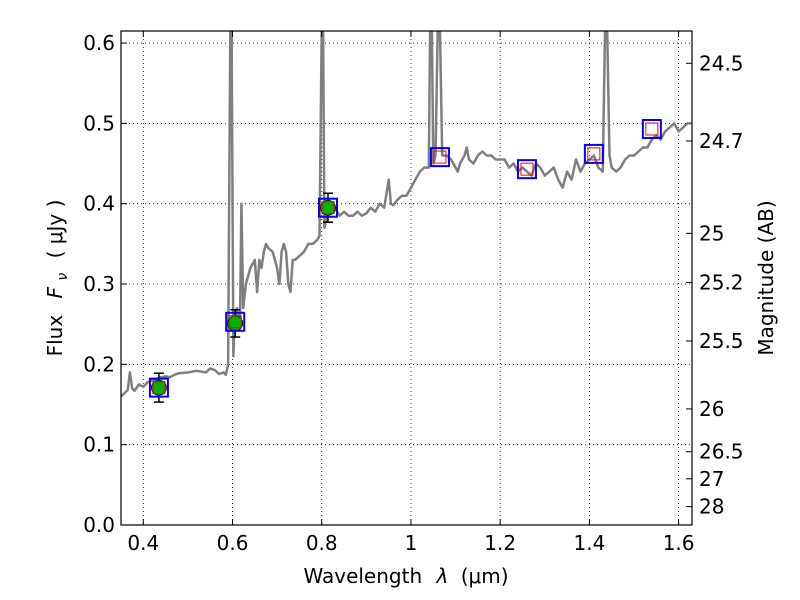 The height and width of the screenshot is (600, 800). What do you see at coordinates (322, 543) in the screenshot?
I see `x-tick-label: 0.8` at bounding box center [322, 543].